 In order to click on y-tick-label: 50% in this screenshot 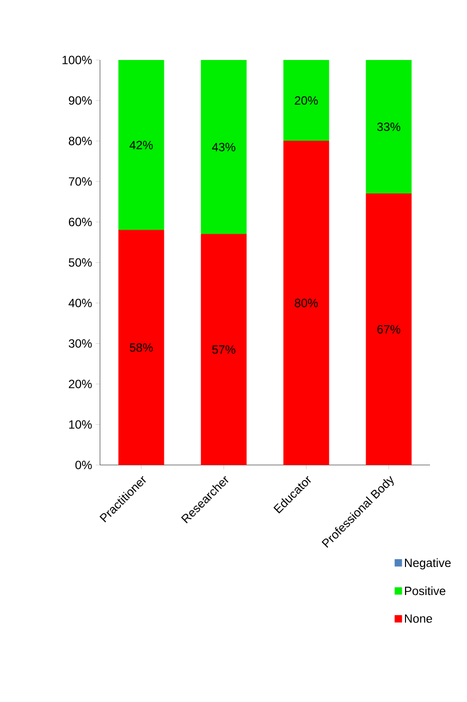, I will do `click(80, 262)`.